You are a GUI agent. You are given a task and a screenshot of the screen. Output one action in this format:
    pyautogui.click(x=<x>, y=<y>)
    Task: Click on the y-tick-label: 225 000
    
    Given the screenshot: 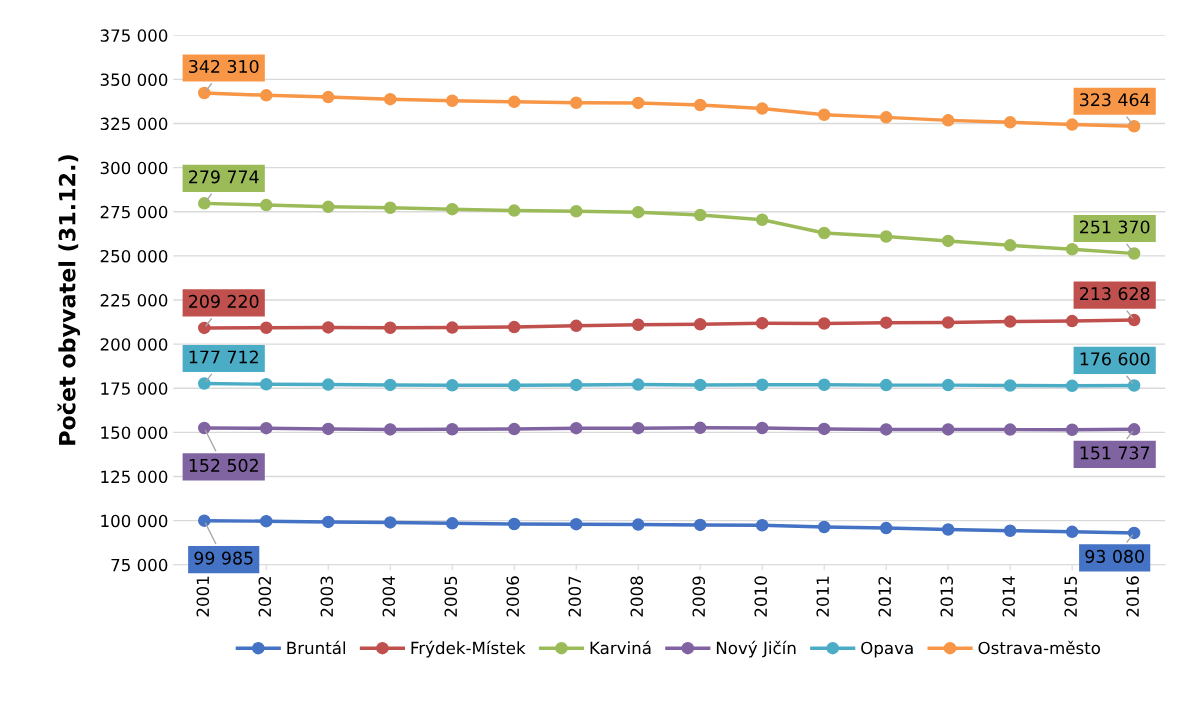 What is the action you would take?
    pyautogui.click(x=134, y=300)
    